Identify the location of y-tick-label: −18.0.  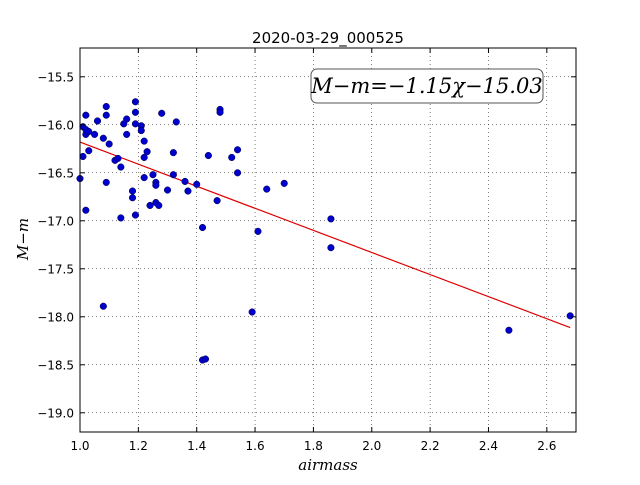
(55, 317).